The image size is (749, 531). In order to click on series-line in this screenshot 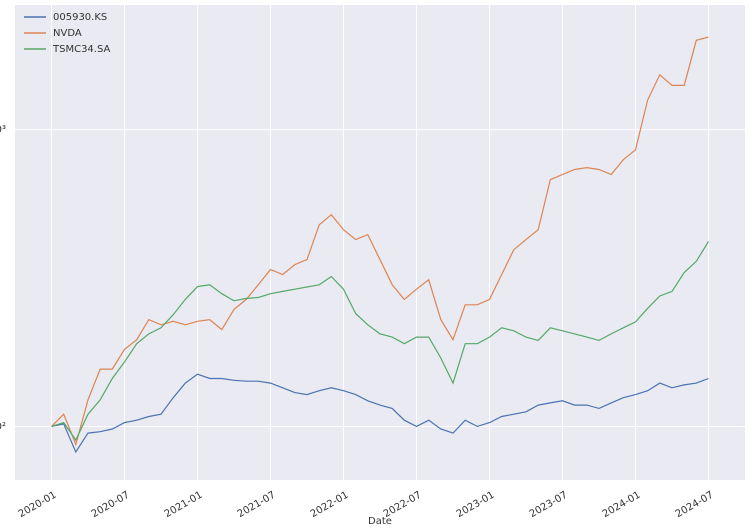, I will do `click(380, 413)`.